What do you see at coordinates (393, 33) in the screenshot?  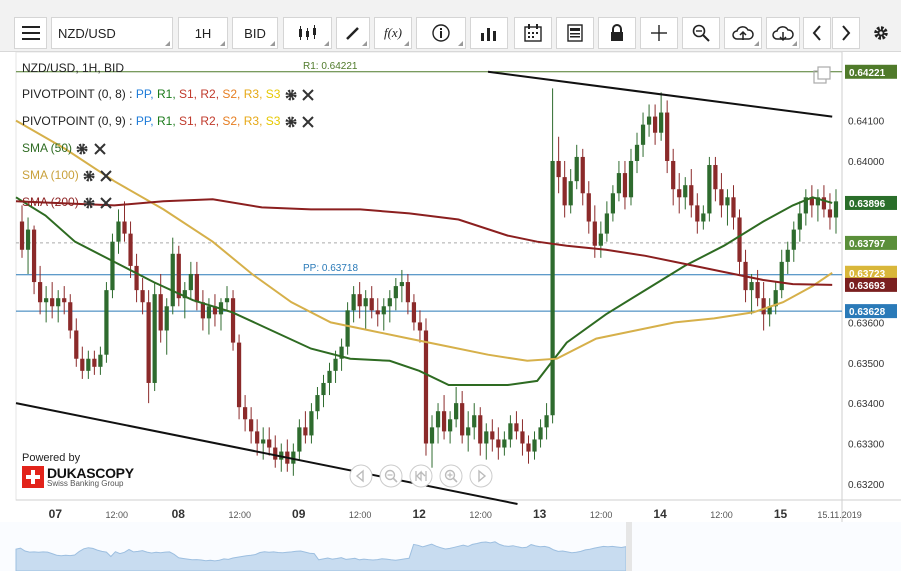 I see `indicators-button: f(x)` at bounding box center [393, 33].